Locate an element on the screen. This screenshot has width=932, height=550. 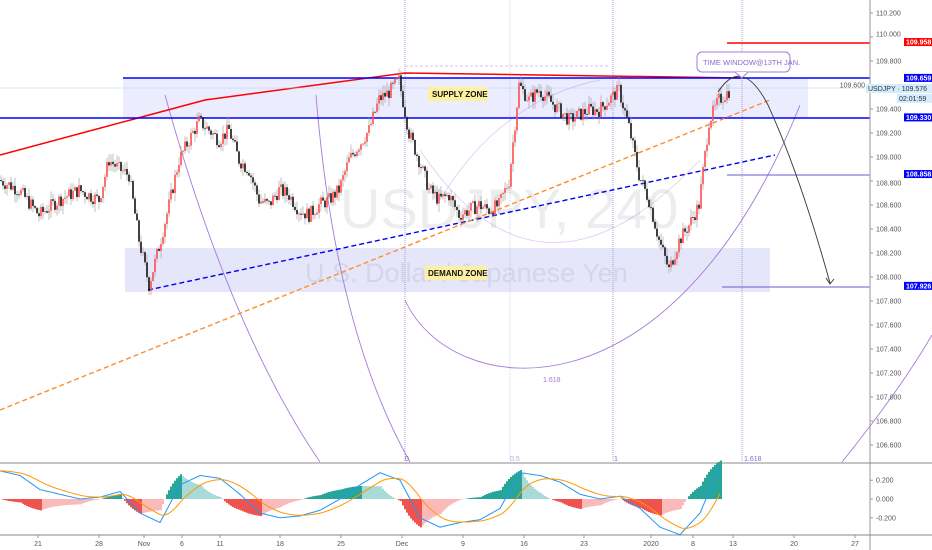
y-tick-label: 106.600 is located at coordinates (888, 446).